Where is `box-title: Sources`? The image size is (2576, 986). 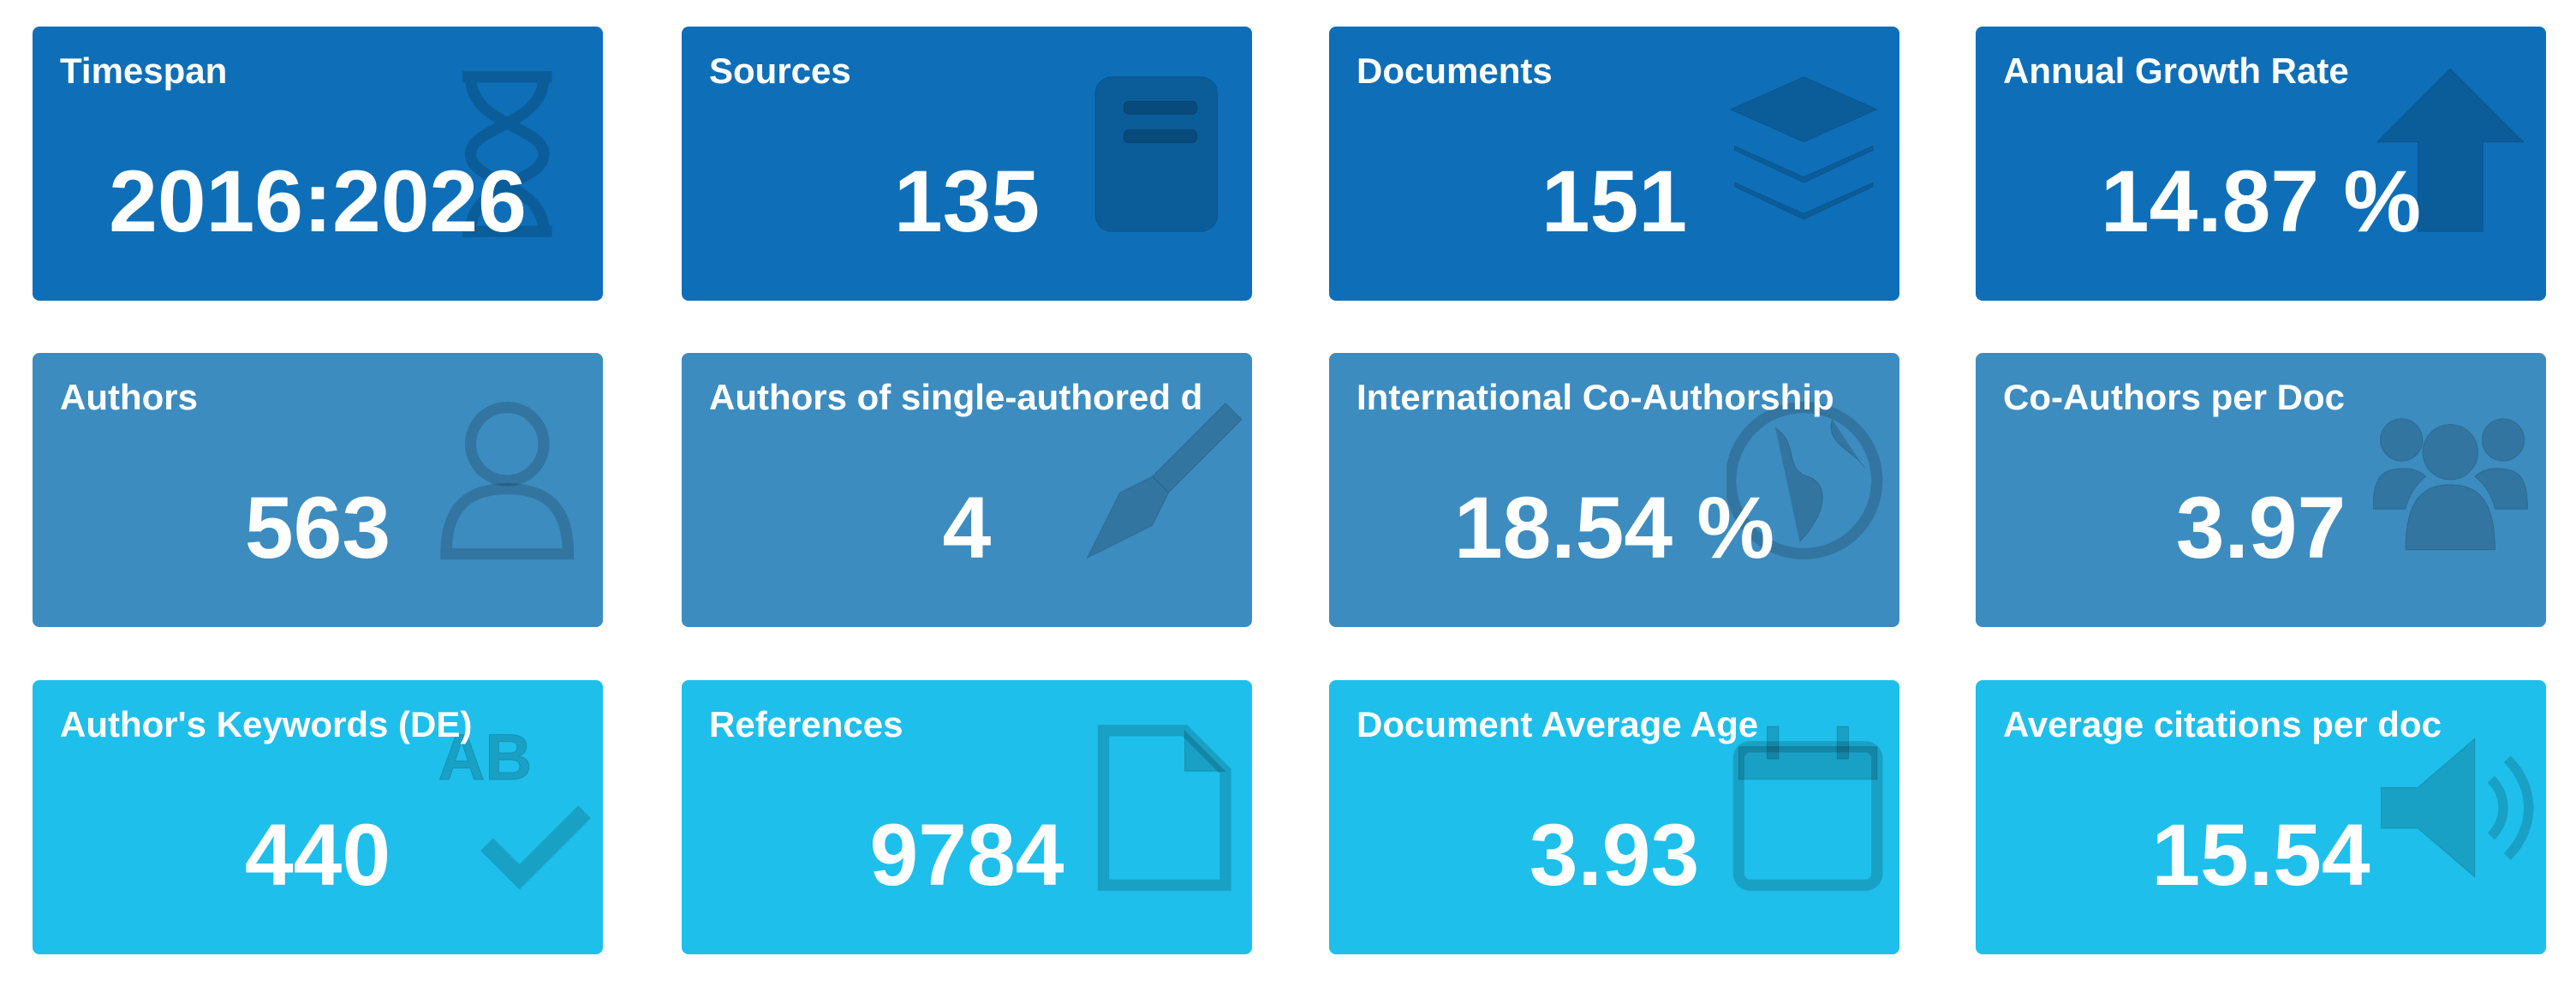
box-title: Sources is located at coordinates (780, 71).